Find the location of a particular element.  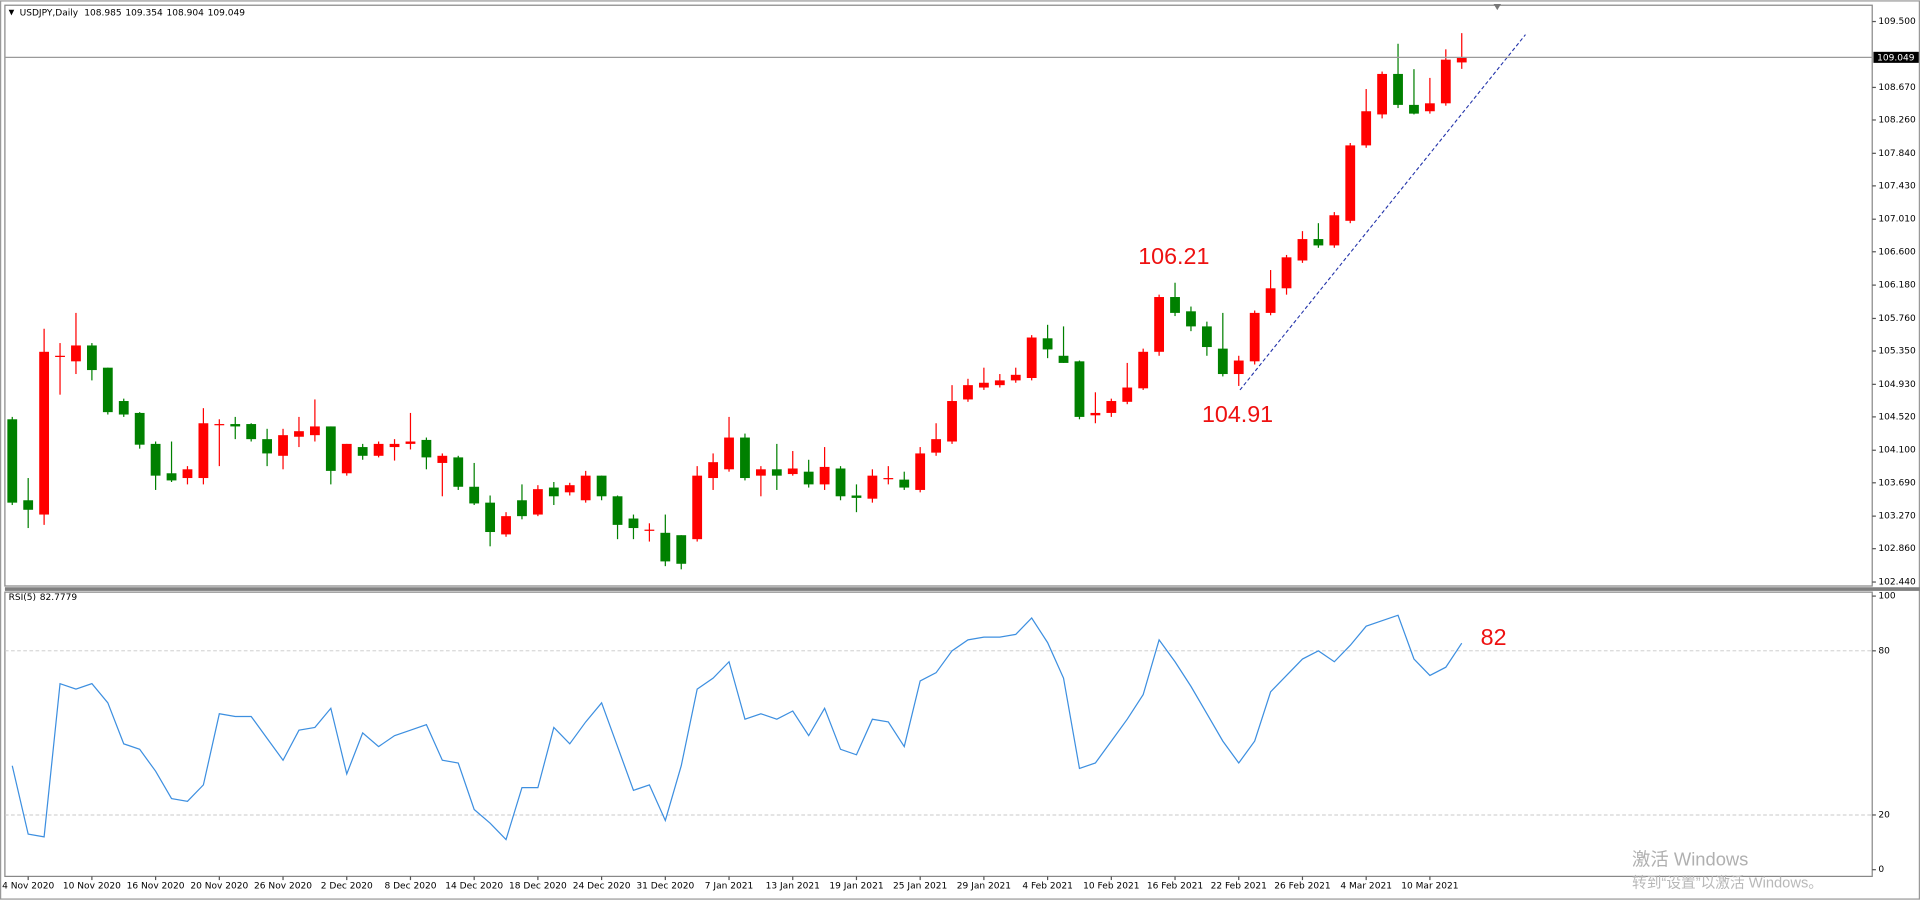

y-tick-label: 105.350 is located at coordinates (1897, 352).